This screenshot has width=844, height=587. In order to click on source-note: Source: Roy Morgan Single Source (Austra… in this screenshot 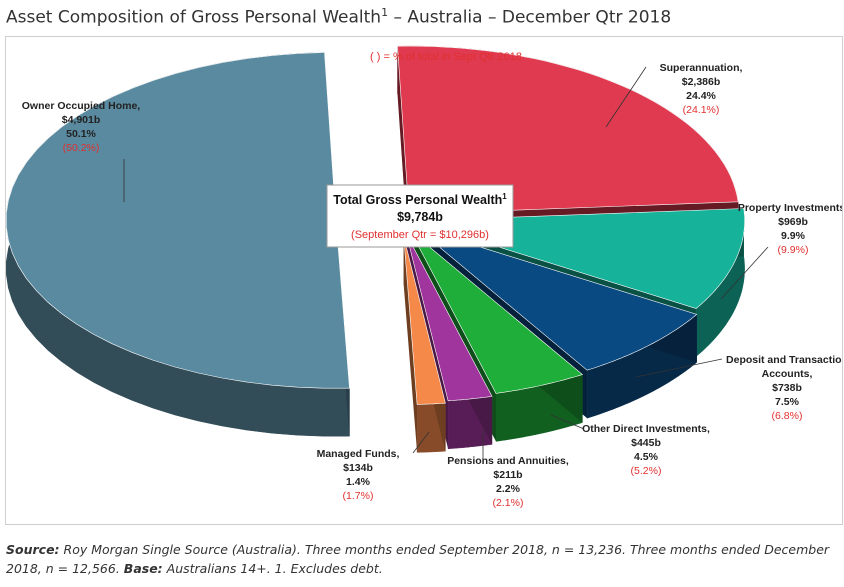, I will do `click(418, 559)`.